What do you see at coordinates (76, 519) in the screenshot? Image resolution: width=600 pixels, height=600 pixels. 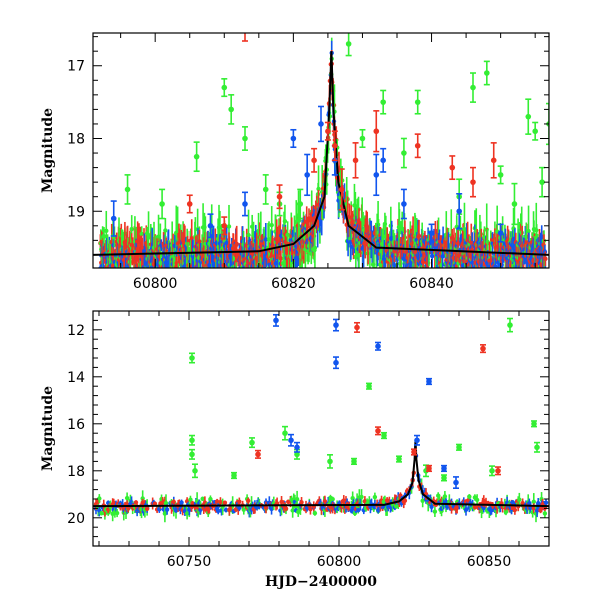 I see `y-tick-label: 20` at bounding box center [76, 519].